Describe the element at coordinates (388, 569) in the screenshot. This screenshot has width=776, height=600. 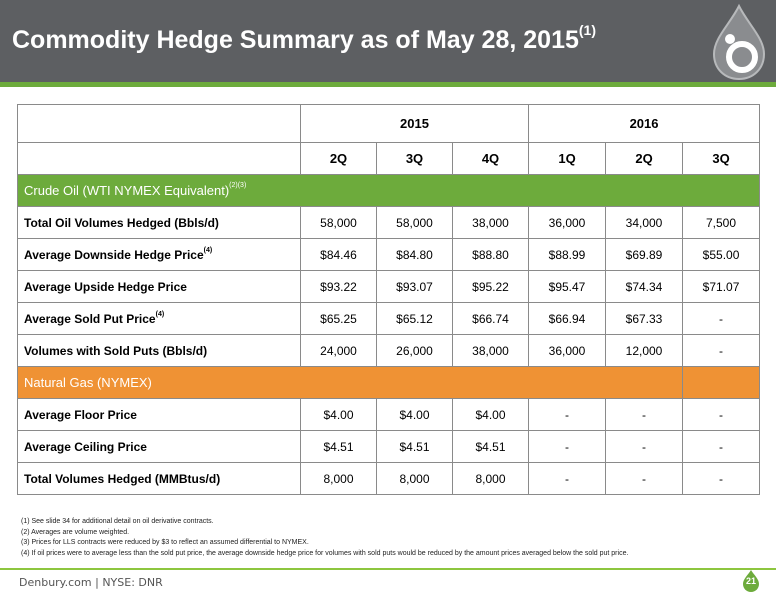
I see `footer-rule` at that location.